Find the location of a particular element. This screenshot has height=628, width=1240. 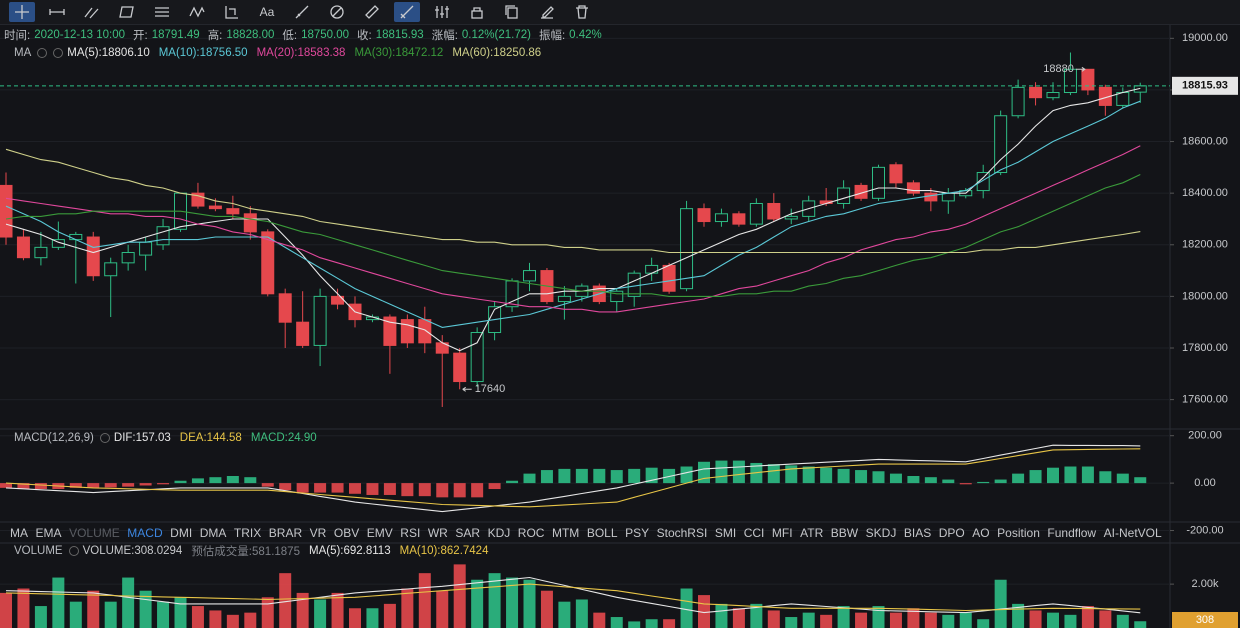

y-tick-label: 18200.00 is located at coordinates (1205, 245).